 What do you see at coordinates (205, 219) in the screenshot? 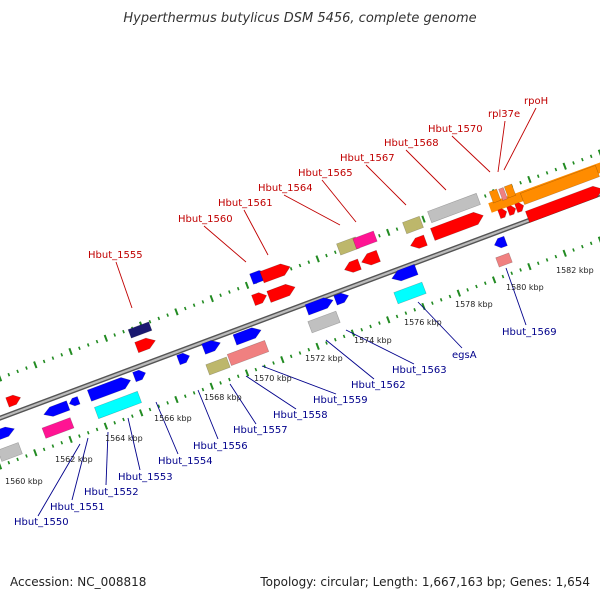
I see `gene-label: Hbut_1560` at bounding box center [205, 219].